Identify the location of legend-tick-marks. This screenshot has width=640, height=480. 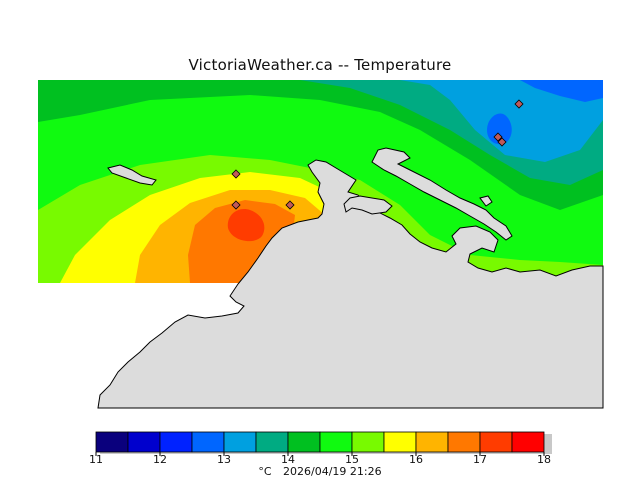
(320, 454).